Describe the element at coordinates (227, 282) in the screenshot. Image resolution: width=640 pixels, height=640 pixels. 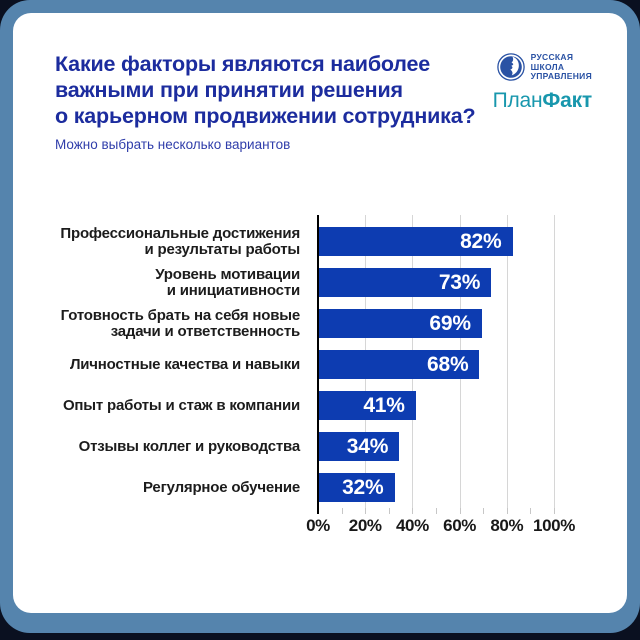
I see `category-label: Уровень мотивации и инициативности` at that location.